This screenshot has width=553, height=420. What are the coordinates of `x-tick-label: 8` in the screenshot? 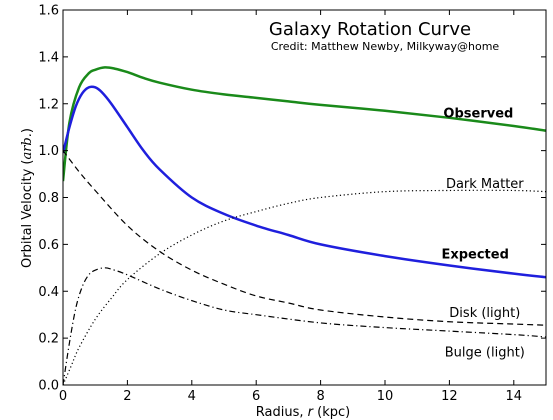 It's located at (320, 396).